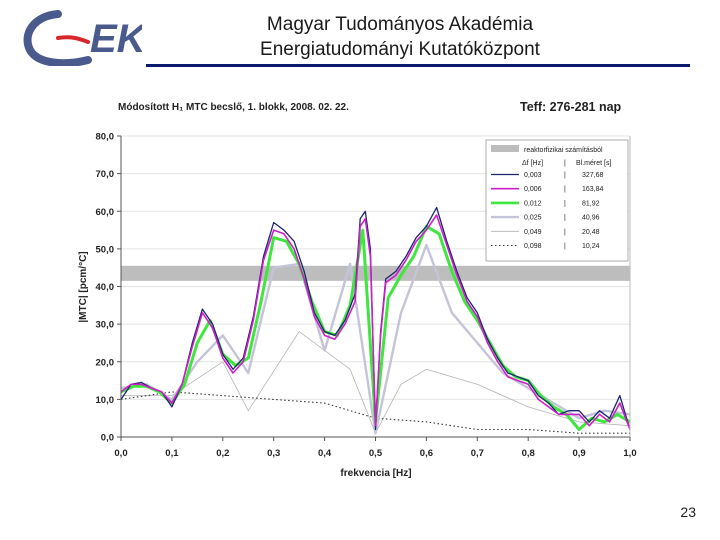 The width and height of the screenshot is (720, 540). Describe the element at coordinates (105, 362) in the screenshot. I see `y-tick-label: 20,0` at that location.